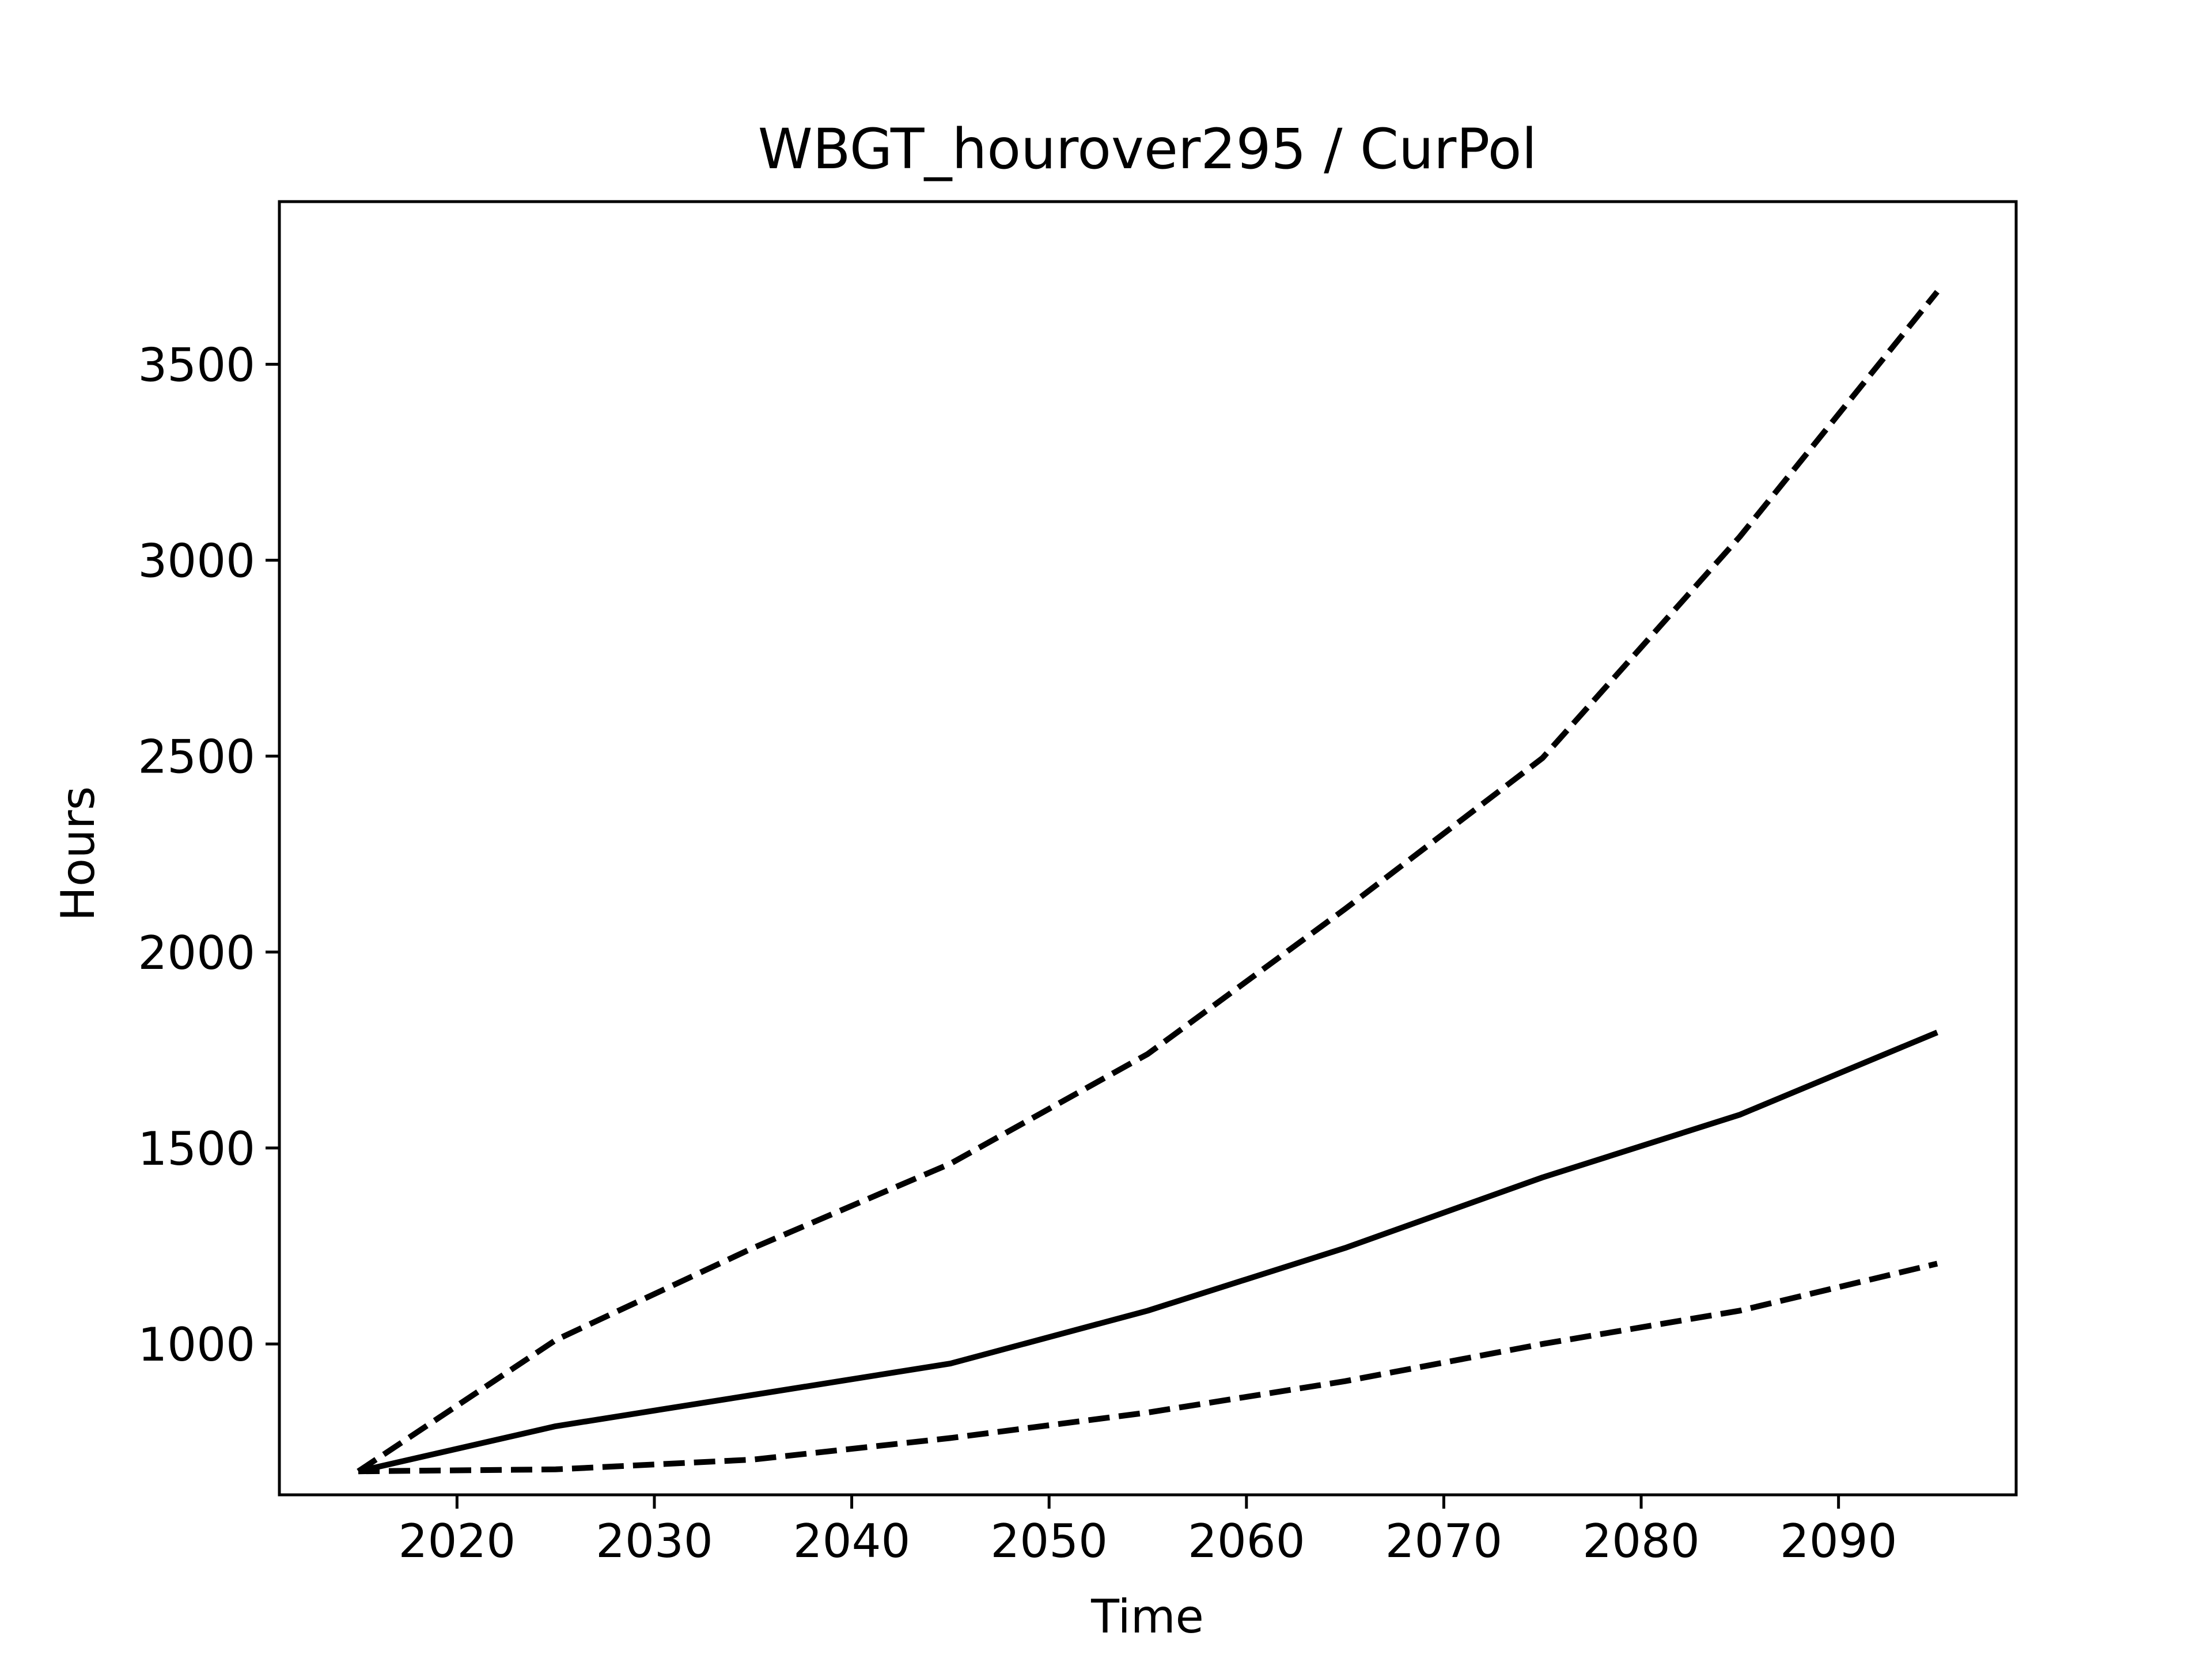 This screenshot has height=1659, width=2212. I want to click on x-tick-label: 2050, so click(1049, 1541).